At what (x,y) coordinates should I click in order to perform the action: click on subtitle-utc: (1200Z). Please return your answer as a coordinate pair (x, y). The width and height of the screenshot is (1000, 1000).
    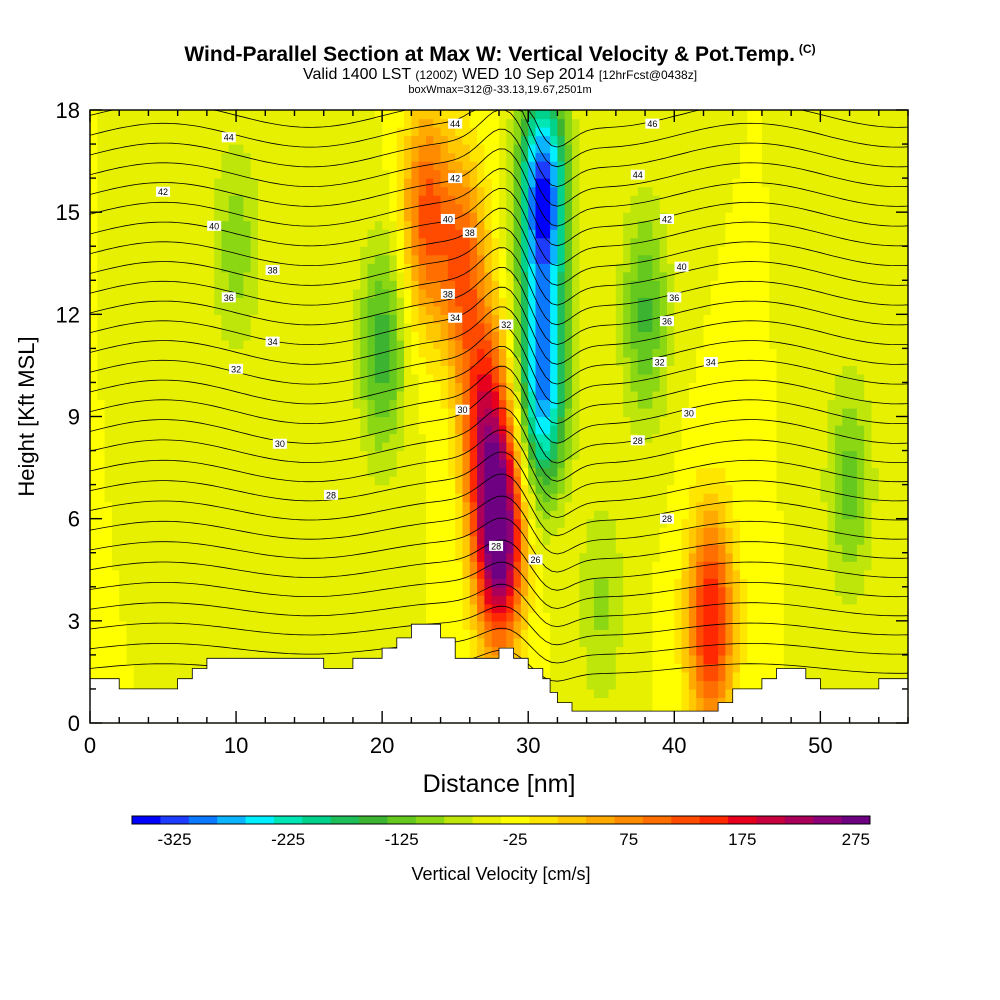
    Looking at the image, I should click on (436, 75).